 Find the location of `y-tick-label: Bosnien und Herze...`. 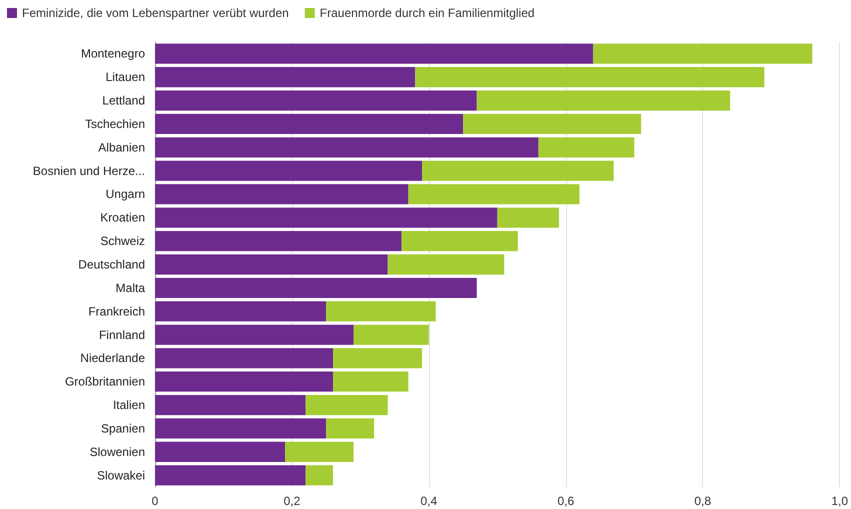

y-tick-label: Bosnien und Herze... is located at coordinates (88, 171).